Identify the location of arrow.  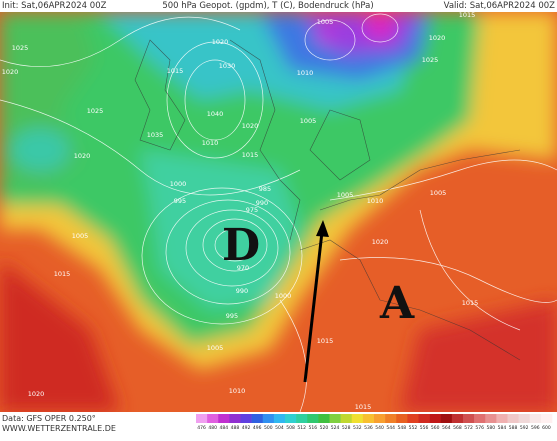
(316, 301).